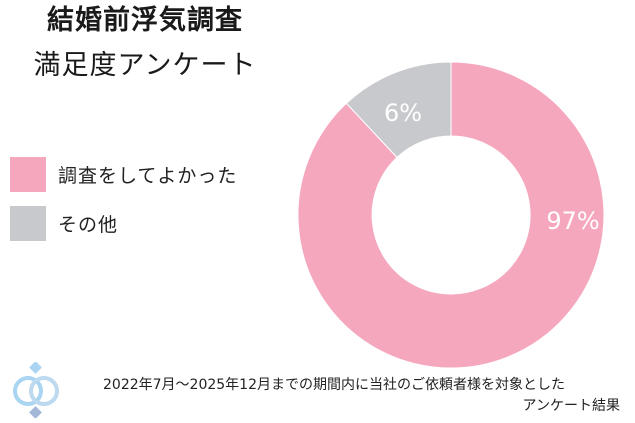 Image resolution: width=635 pixels, height=423 pixels. I want to click on legend-item-other: その他, so click(64, 223).